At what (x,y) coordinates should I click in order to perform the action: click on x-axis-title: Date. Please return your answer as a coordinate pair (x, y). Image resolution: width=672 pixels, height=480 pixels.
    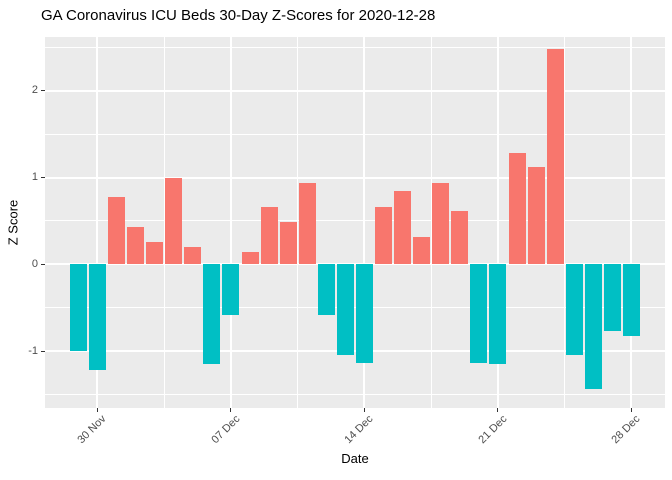
    Looking at the image, I should click on (355, 458).